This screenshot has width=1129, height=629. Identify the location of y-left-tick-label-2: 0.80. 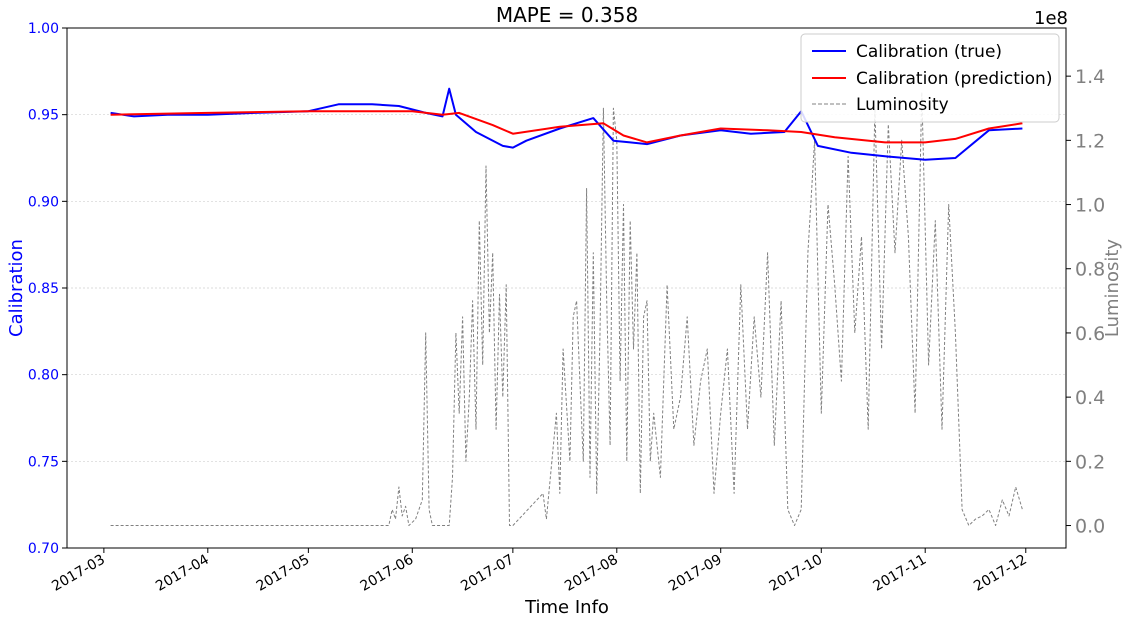
(43, 376).